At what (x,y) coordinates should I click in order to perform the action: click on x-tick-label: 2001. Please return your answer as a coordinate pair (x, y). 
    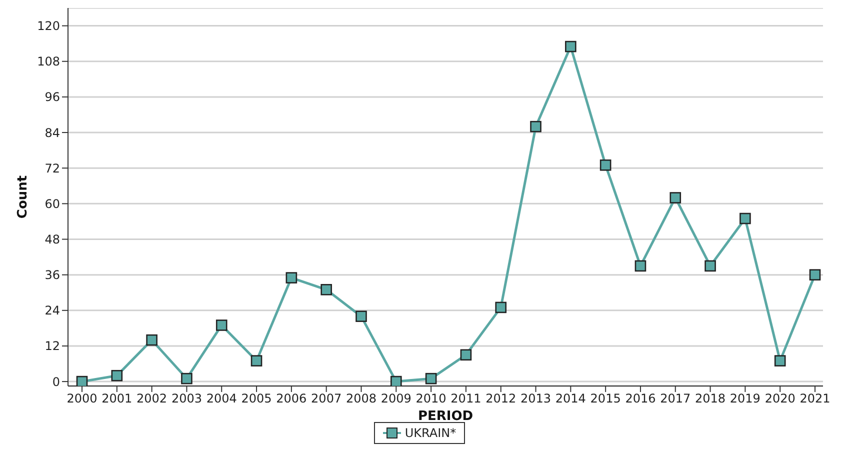
    Looking at the image, I should click on (117, 399).